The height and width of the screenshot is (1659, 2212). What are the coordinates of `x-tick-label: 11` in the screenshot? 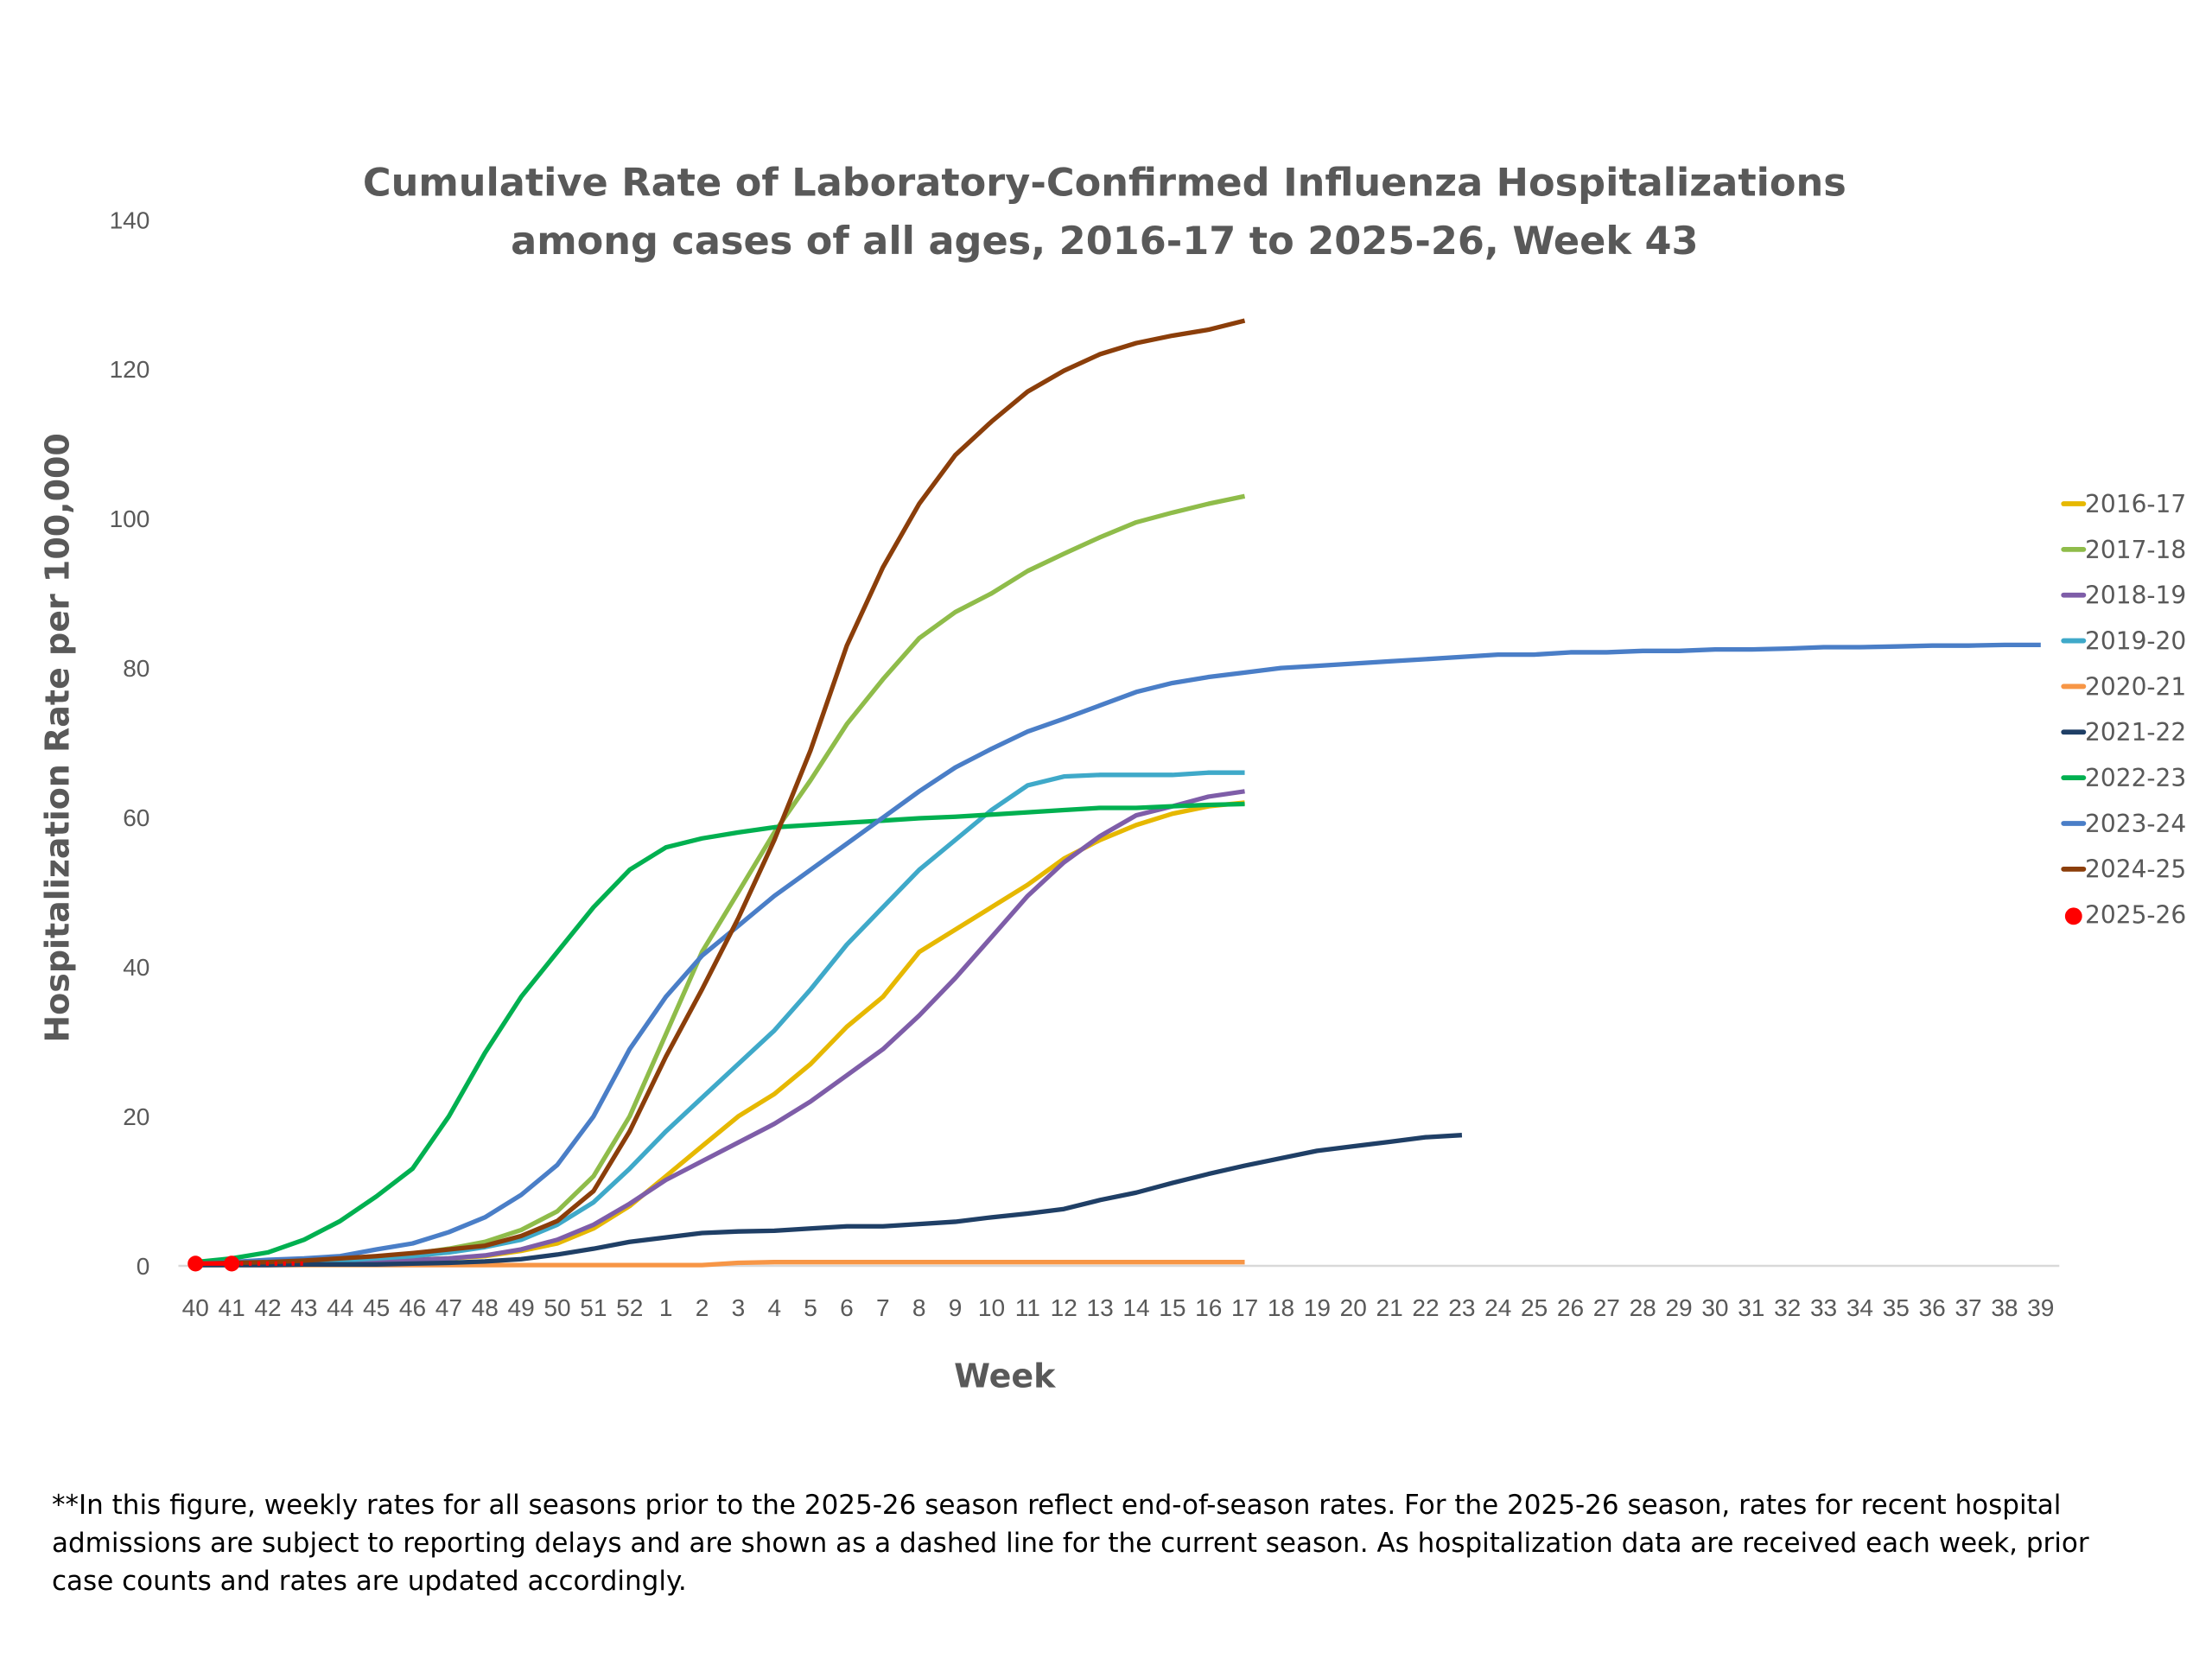 It's located at (1027, 1307).